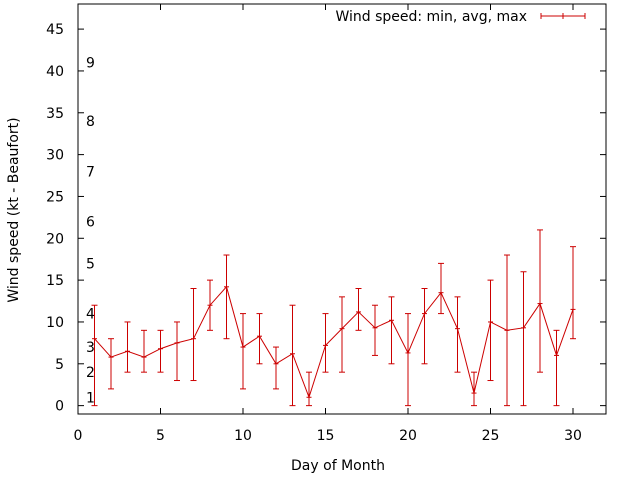 Image resolution: width=640 pixels, height=480 pixels. Describe the element at coordinates (55, 281) in the screenshot. I see `y-tick-label: 15` at that location.